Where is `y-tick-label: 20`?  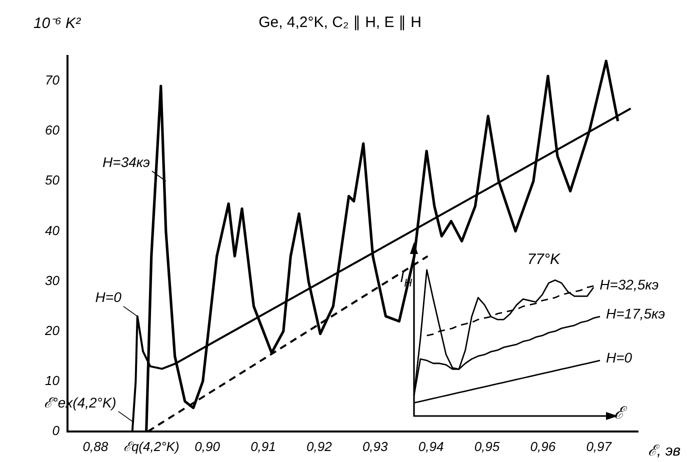
y-tick-label: 20 is located at coordinates (52, 330).